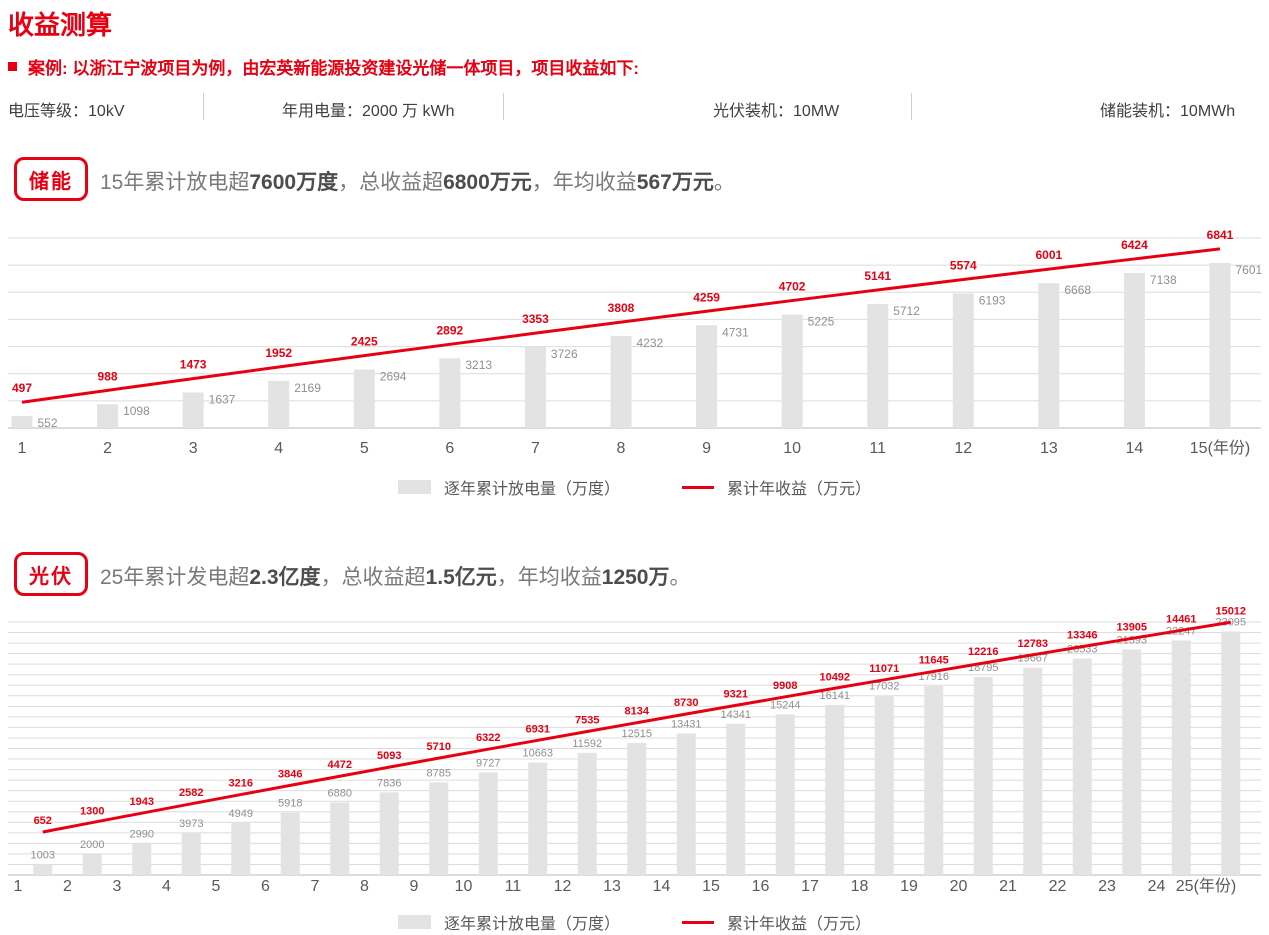 The height and width of the screenshot is (935, 1269). What do you see at coordinates (92, 812) in the screenshot?
I see `line-value-label: 1300` at bounding box center [92, 812].